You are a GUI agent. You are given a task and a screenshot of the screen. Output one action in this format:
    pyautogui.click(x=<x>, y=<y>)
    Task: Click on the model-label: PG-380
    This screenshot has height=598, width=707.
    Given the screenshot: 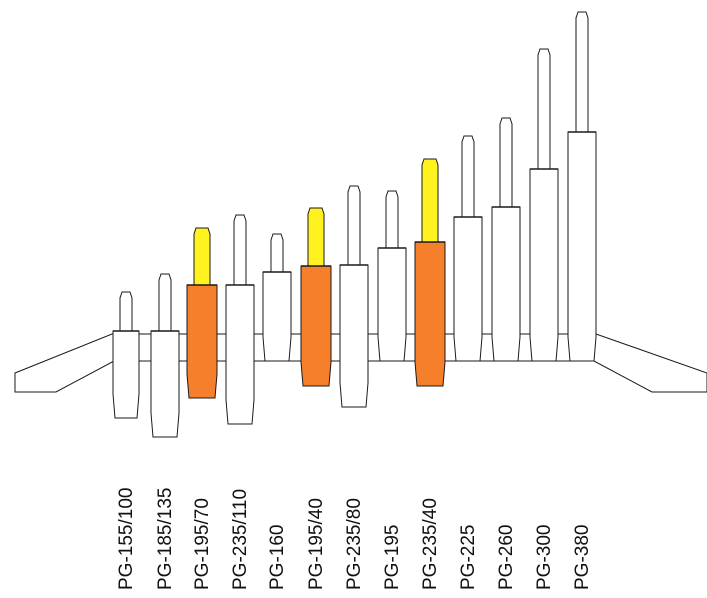 What is the action you would take?
    pyautogui.click(x=582, y=557)
    